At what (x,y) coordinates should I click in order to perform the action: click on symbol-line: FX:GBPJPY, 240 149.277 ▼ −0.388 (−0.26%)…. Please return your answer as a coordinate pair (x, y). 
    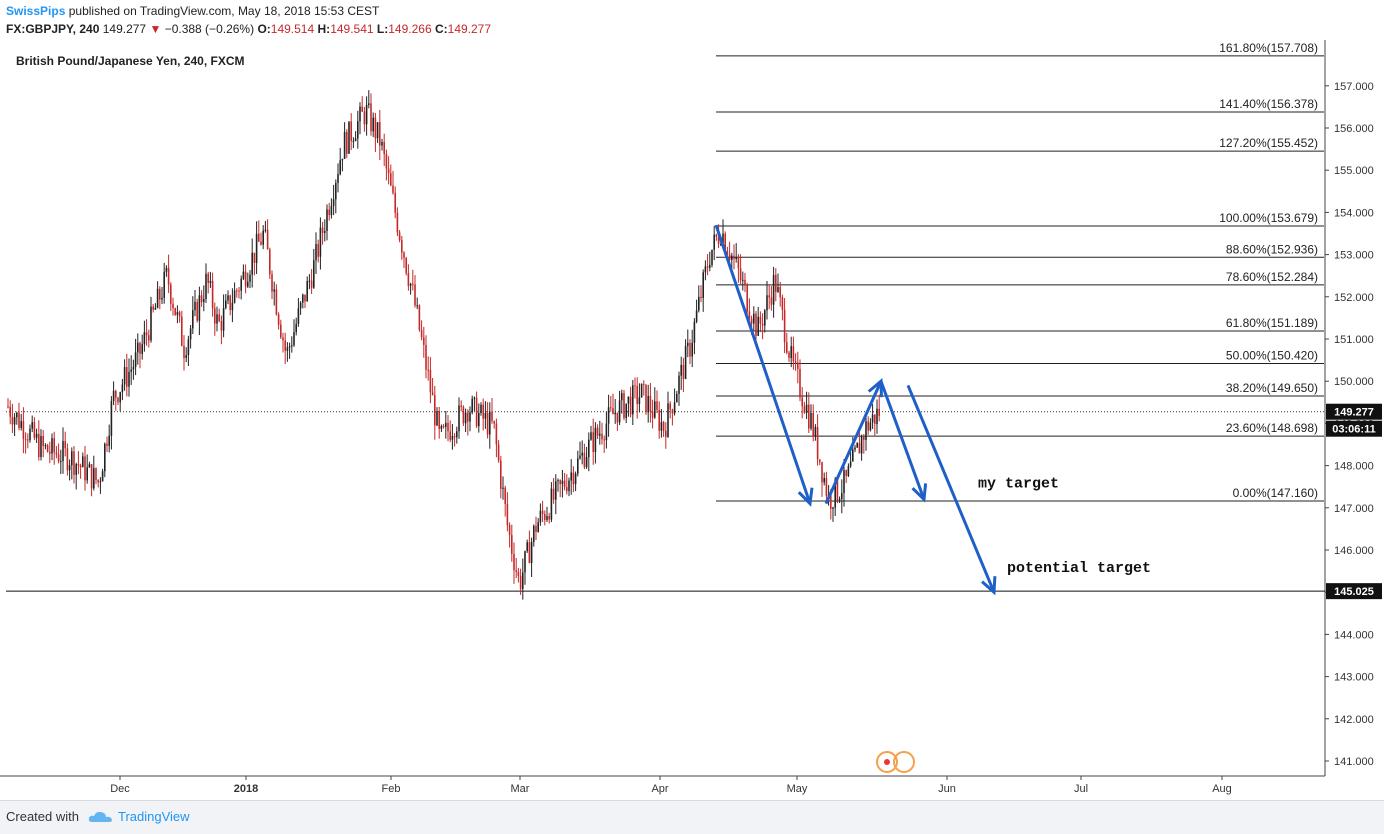
    Looking at the image, I should click on (248, 29).